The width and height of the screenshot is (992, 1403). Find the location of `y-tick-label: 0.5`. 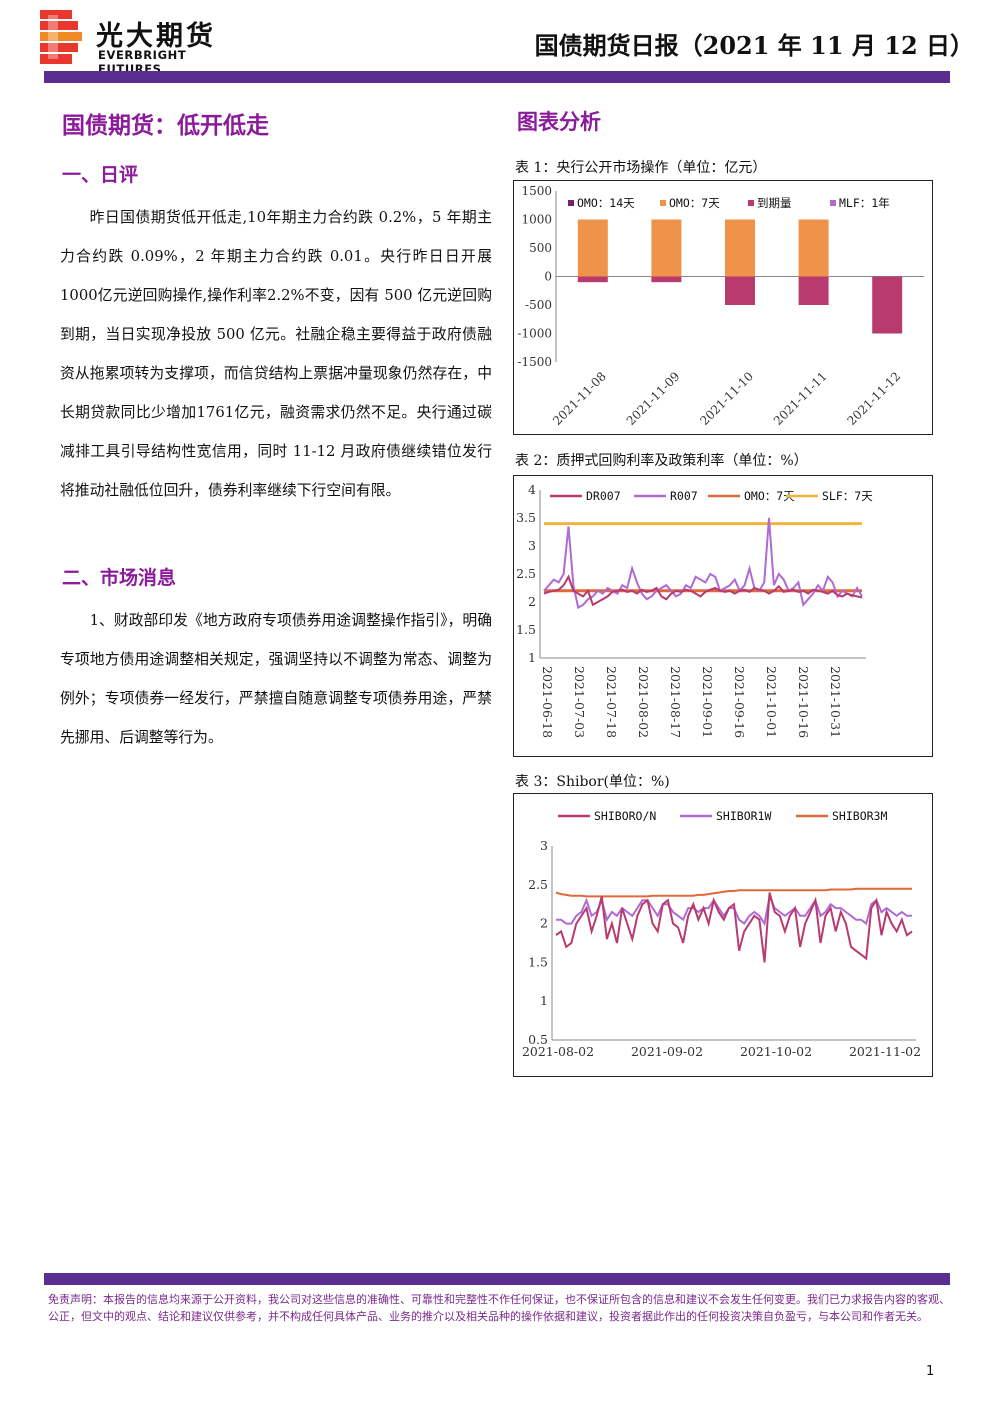

y-tick-label: 0.5 is located at coordinates (538, 1039).